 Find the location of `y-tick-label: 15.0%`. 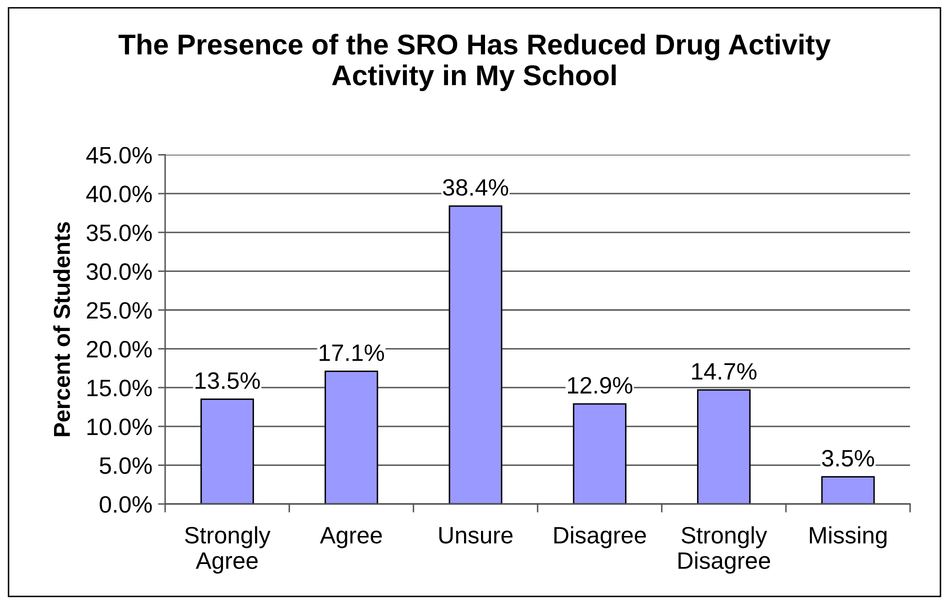

y-tick-label: 15.0% is located at coordinates (119, 388).